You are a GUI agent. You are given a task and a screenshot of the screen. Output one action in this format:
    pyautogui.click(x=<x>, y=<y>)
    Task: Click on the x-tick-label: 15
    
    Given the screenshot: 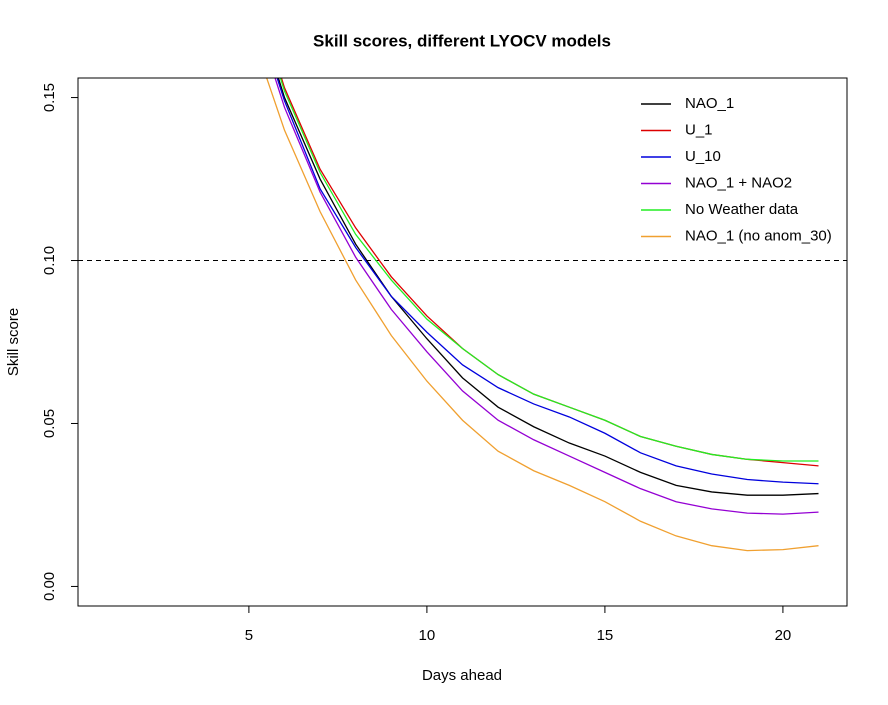 What is the action you would take?
    pyautogui.click(x=605, y=635)
    